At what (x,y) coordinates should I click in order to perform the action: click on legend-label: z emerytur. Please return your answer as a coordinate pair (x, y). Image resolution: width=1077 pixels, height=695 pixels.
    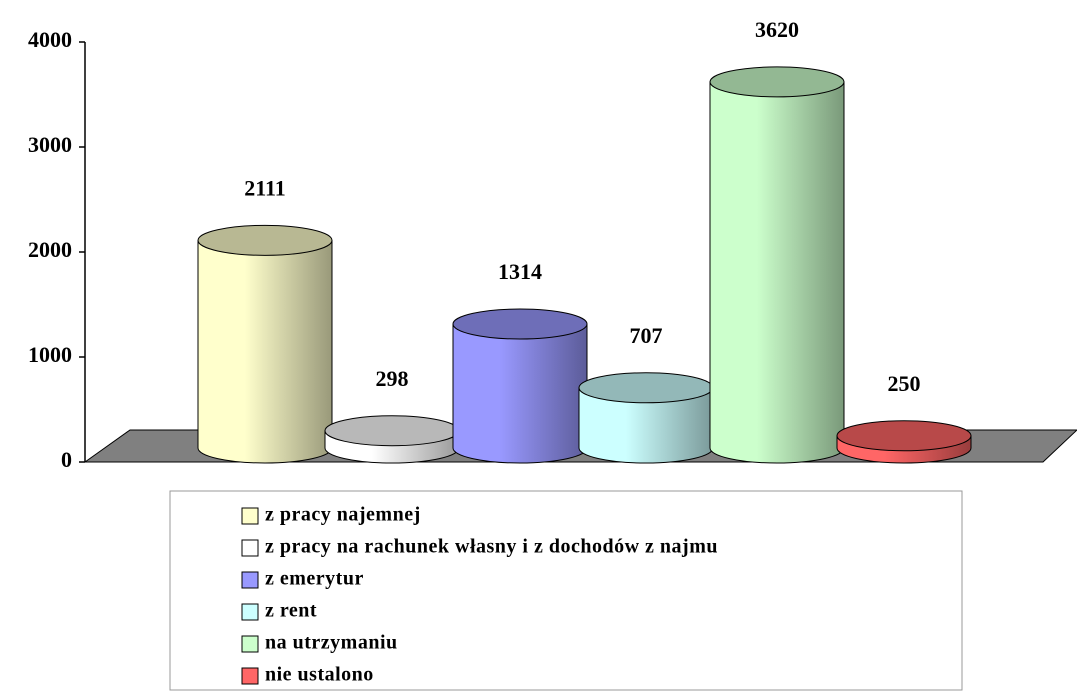
    Looking at the image, I should click on (314, 579).